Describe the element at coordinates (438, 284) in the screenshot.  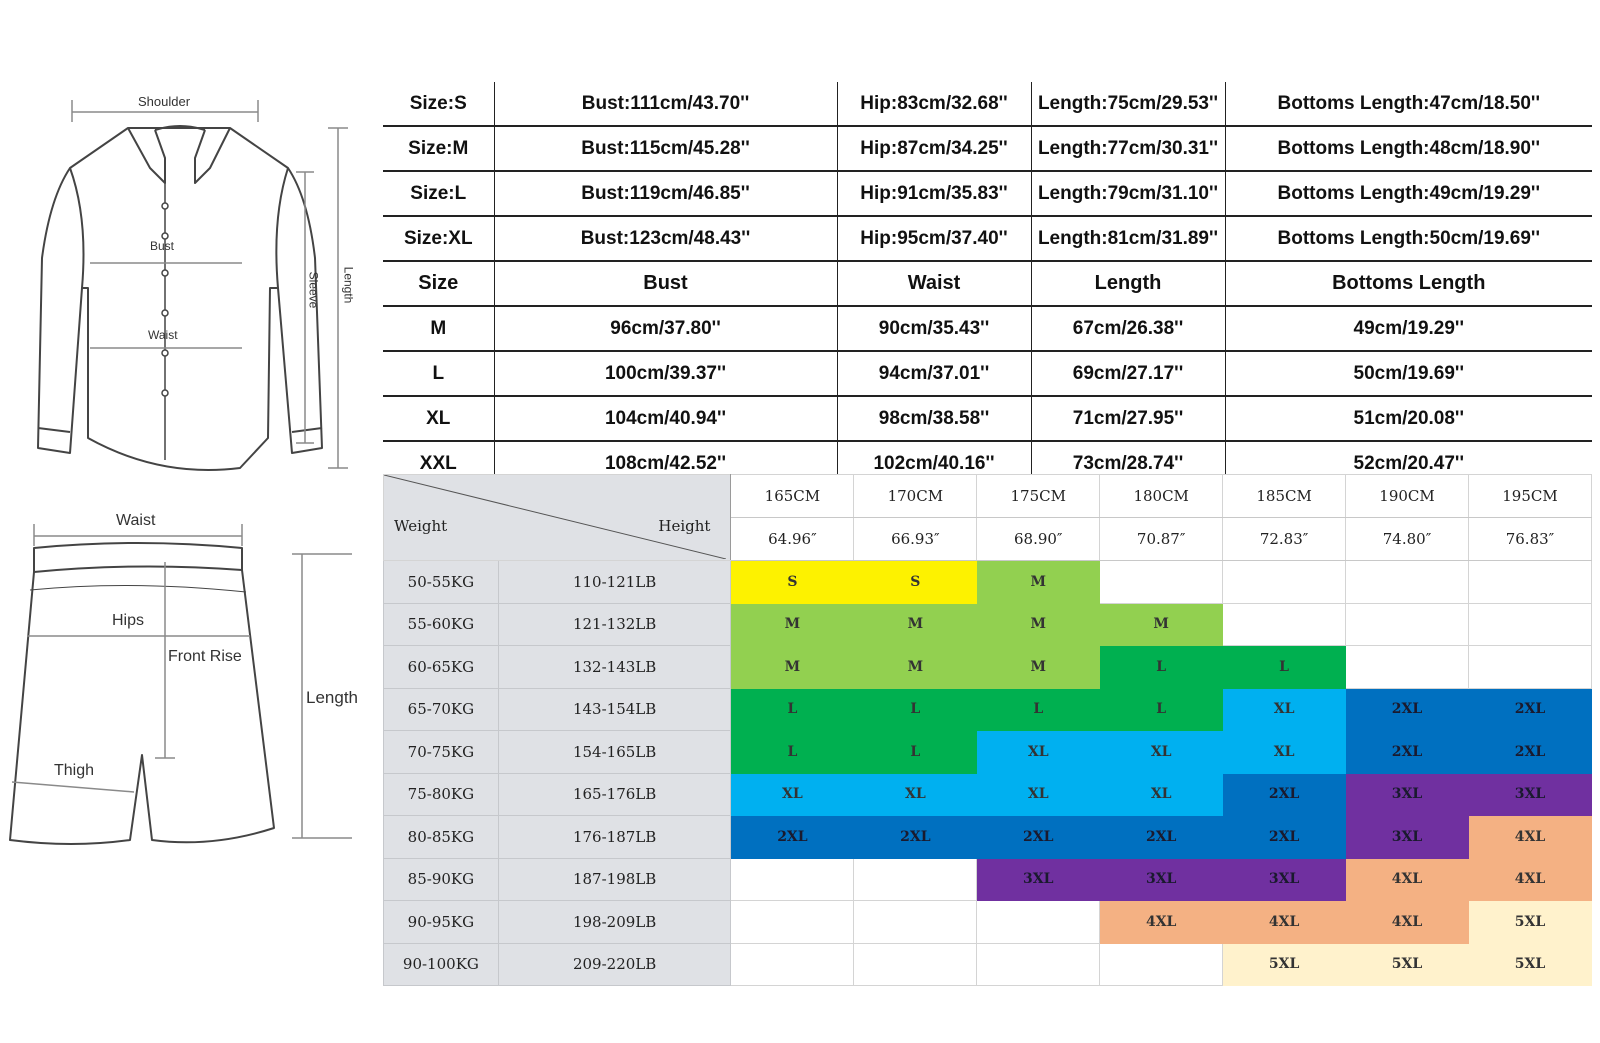
I see `header-size: Size` at that location.